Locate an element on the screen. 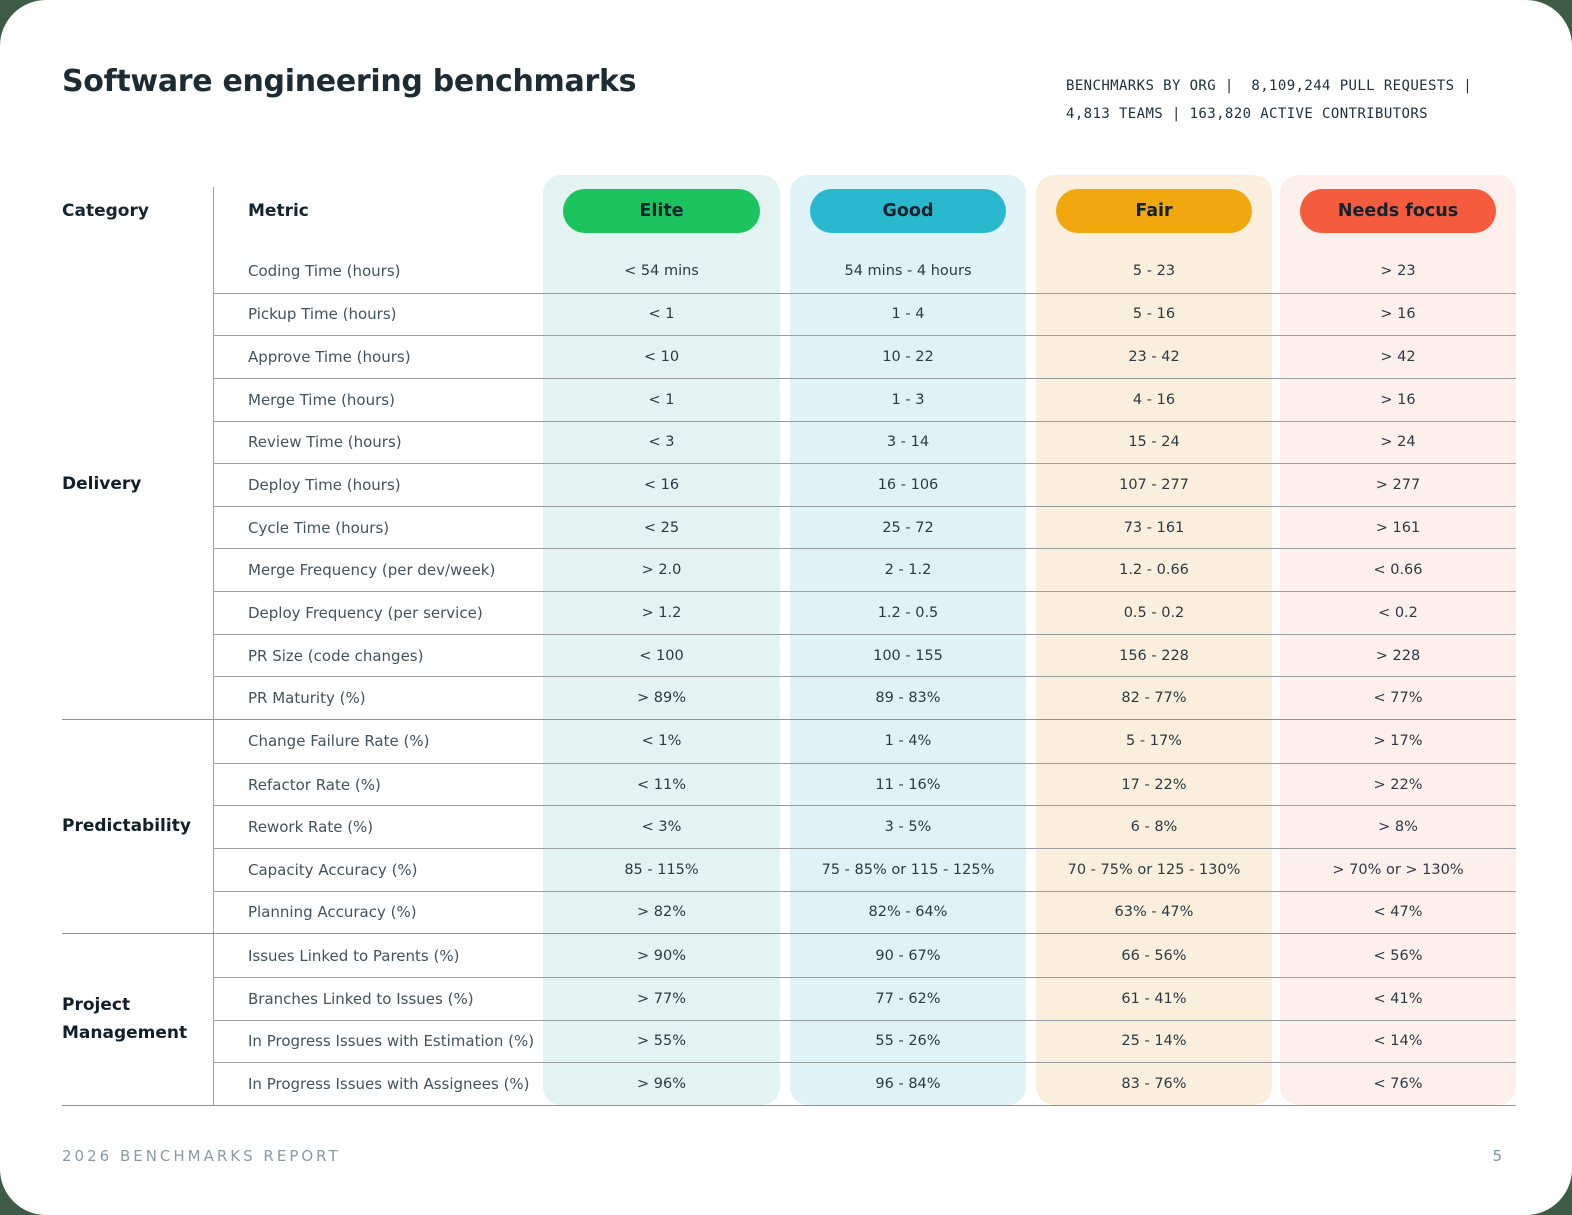  elite-value-cell: > 89% is located at coordinates (661, 698).